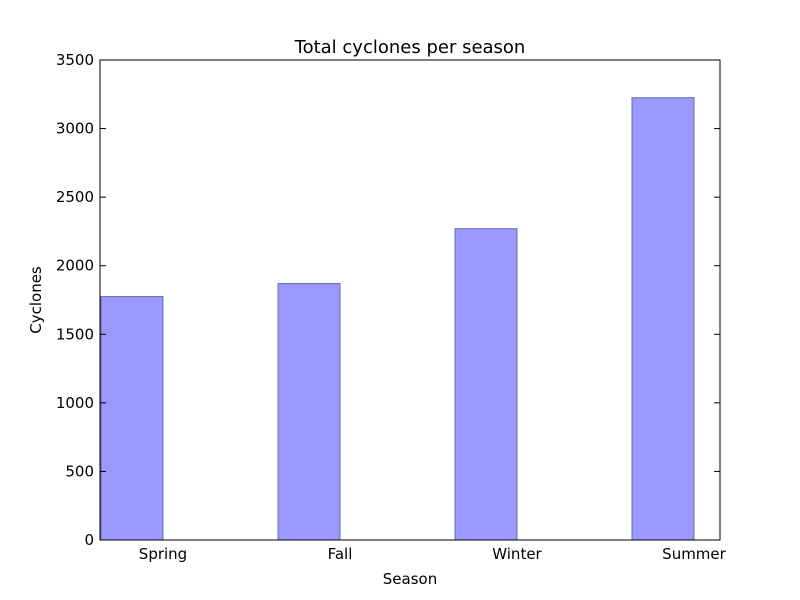 The height and width of the screenshot is (600, 800). I want to click on y-tick-label-3000: 3000, so click(75, 129).